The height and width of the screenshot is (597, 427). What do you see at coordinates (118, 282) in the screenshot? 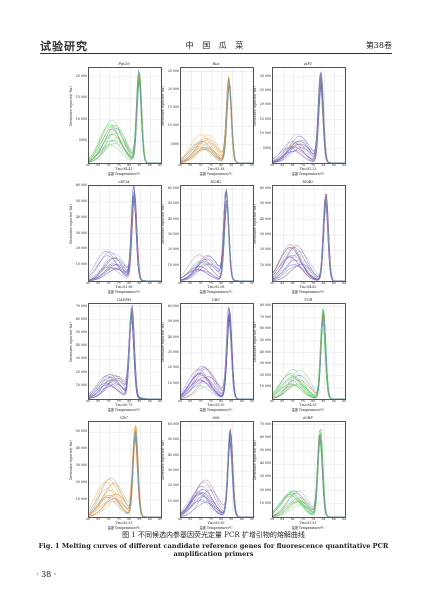
I see `x-tick-label: 75` at bounding box center [118, 282].